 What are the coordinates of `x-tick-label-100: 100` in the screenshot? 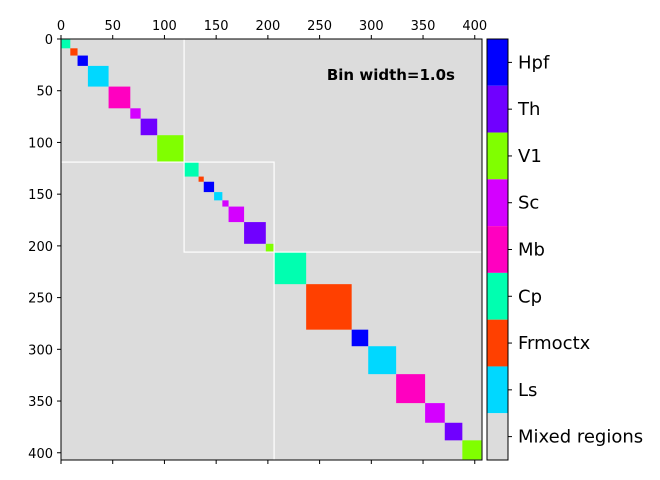 It's located at (164, 26).